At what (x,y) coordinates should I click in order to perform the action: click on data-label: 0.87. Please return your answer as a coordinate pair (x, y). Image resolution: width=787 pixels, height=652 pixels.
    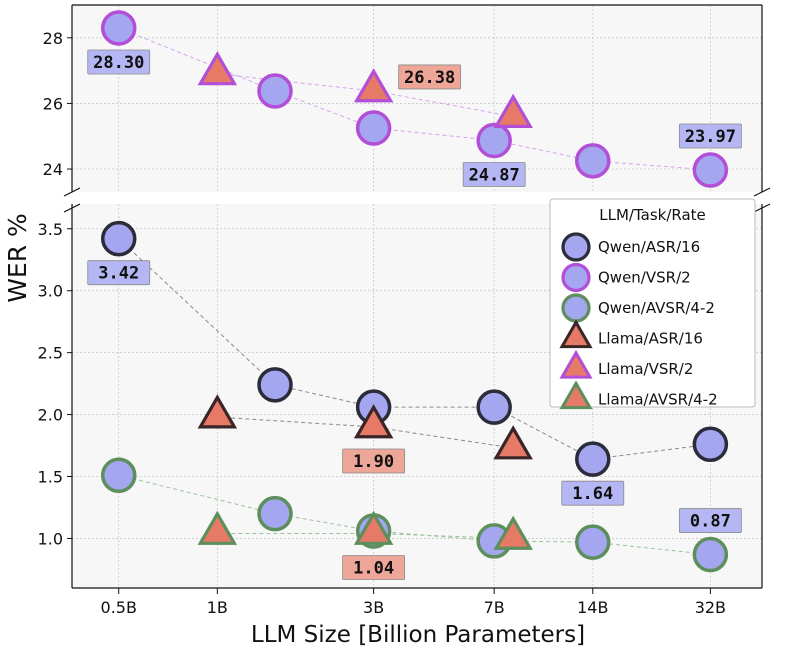
    Looking at the image, I should click on (710, 522).